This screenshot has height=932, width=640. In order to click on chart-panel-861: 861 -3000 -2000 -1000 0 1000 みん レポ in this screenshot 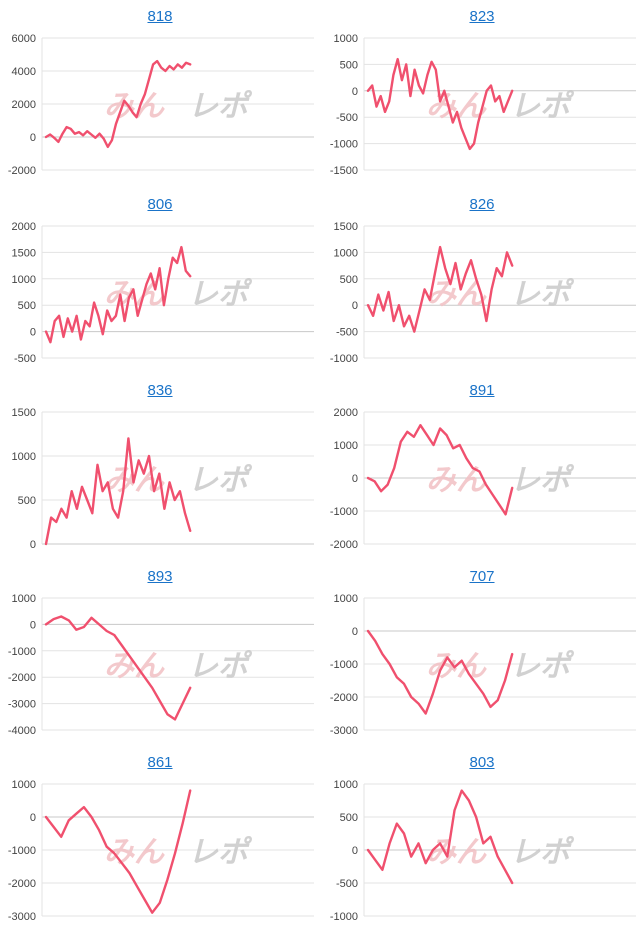, I will do `click(160, 839)`.